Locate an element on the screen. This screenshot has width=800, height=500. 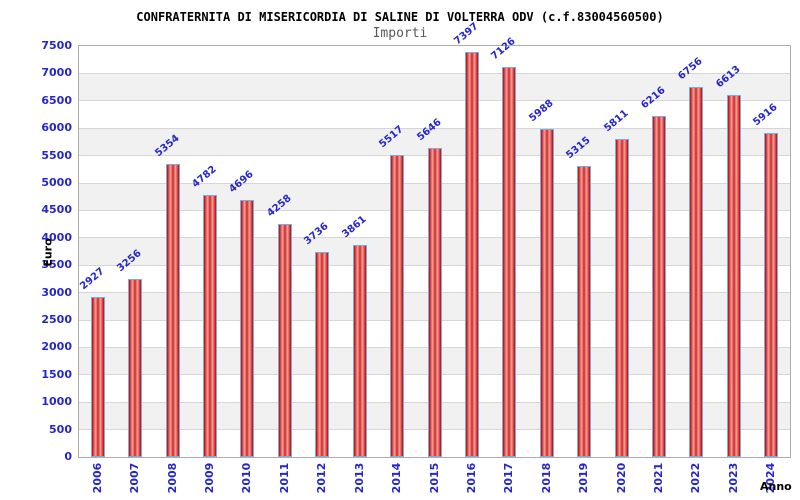
y-tick-label: 6500 is located at coordinates (56, 100).